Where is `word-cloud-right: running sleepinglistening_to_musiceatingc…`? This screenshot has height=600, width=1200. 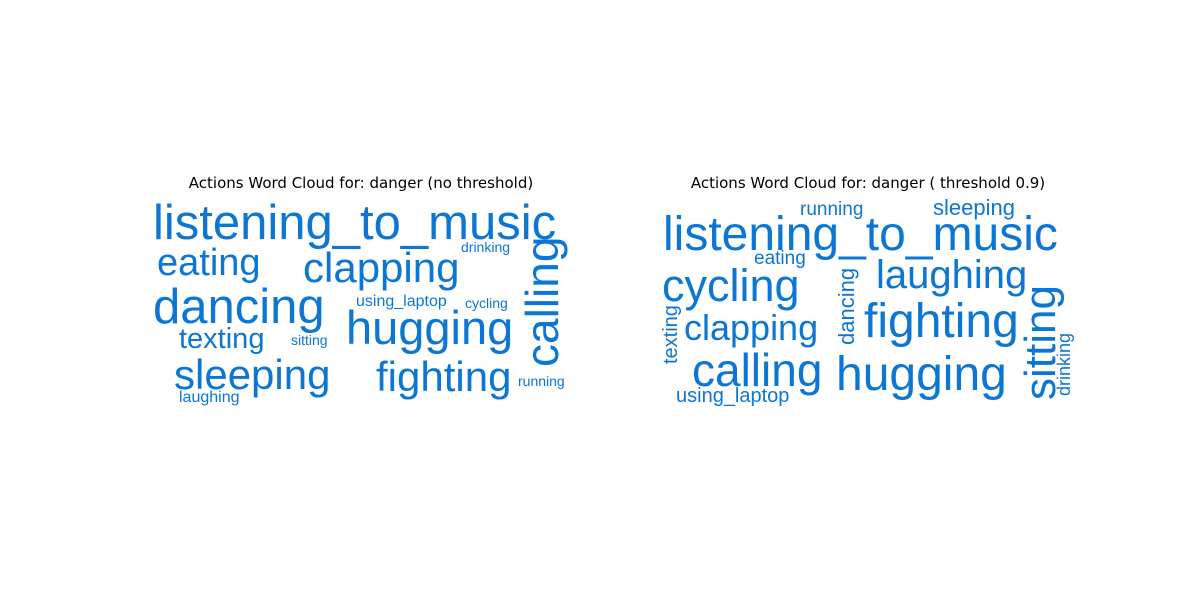
word-cloud-right: running sleepinglistening_to_musiceatingc… is located at coordinates (867, 301).